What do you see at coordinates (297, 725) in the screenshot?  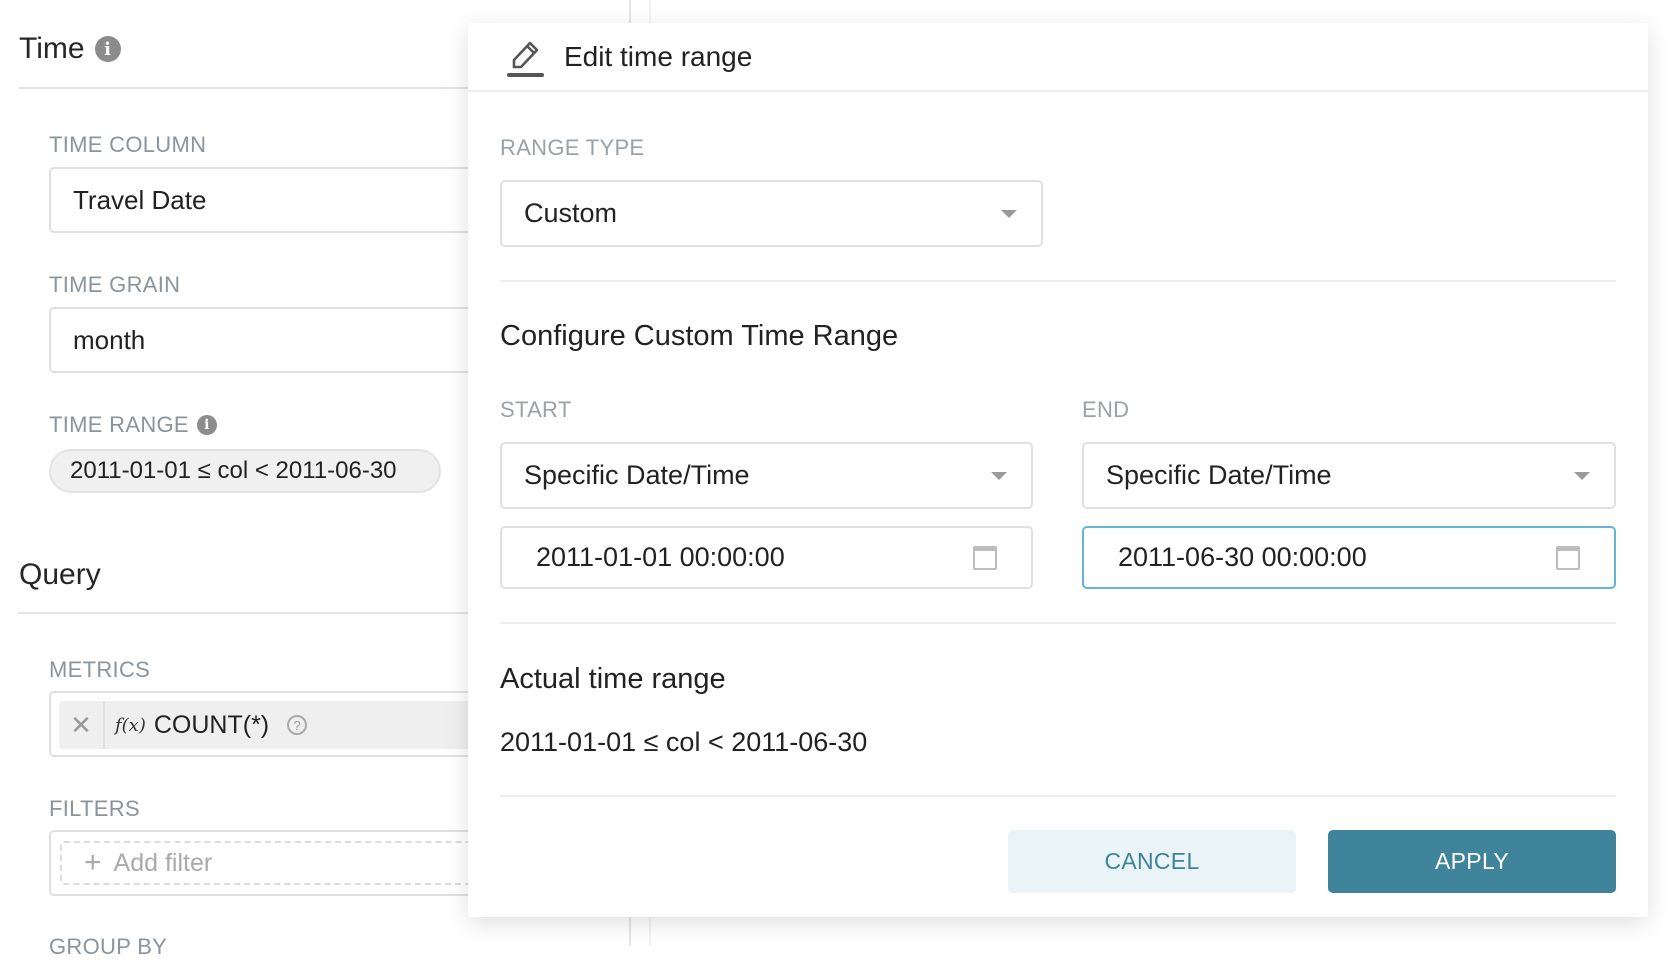 I see `help-icon: ?` at bounding box center [297, 725].